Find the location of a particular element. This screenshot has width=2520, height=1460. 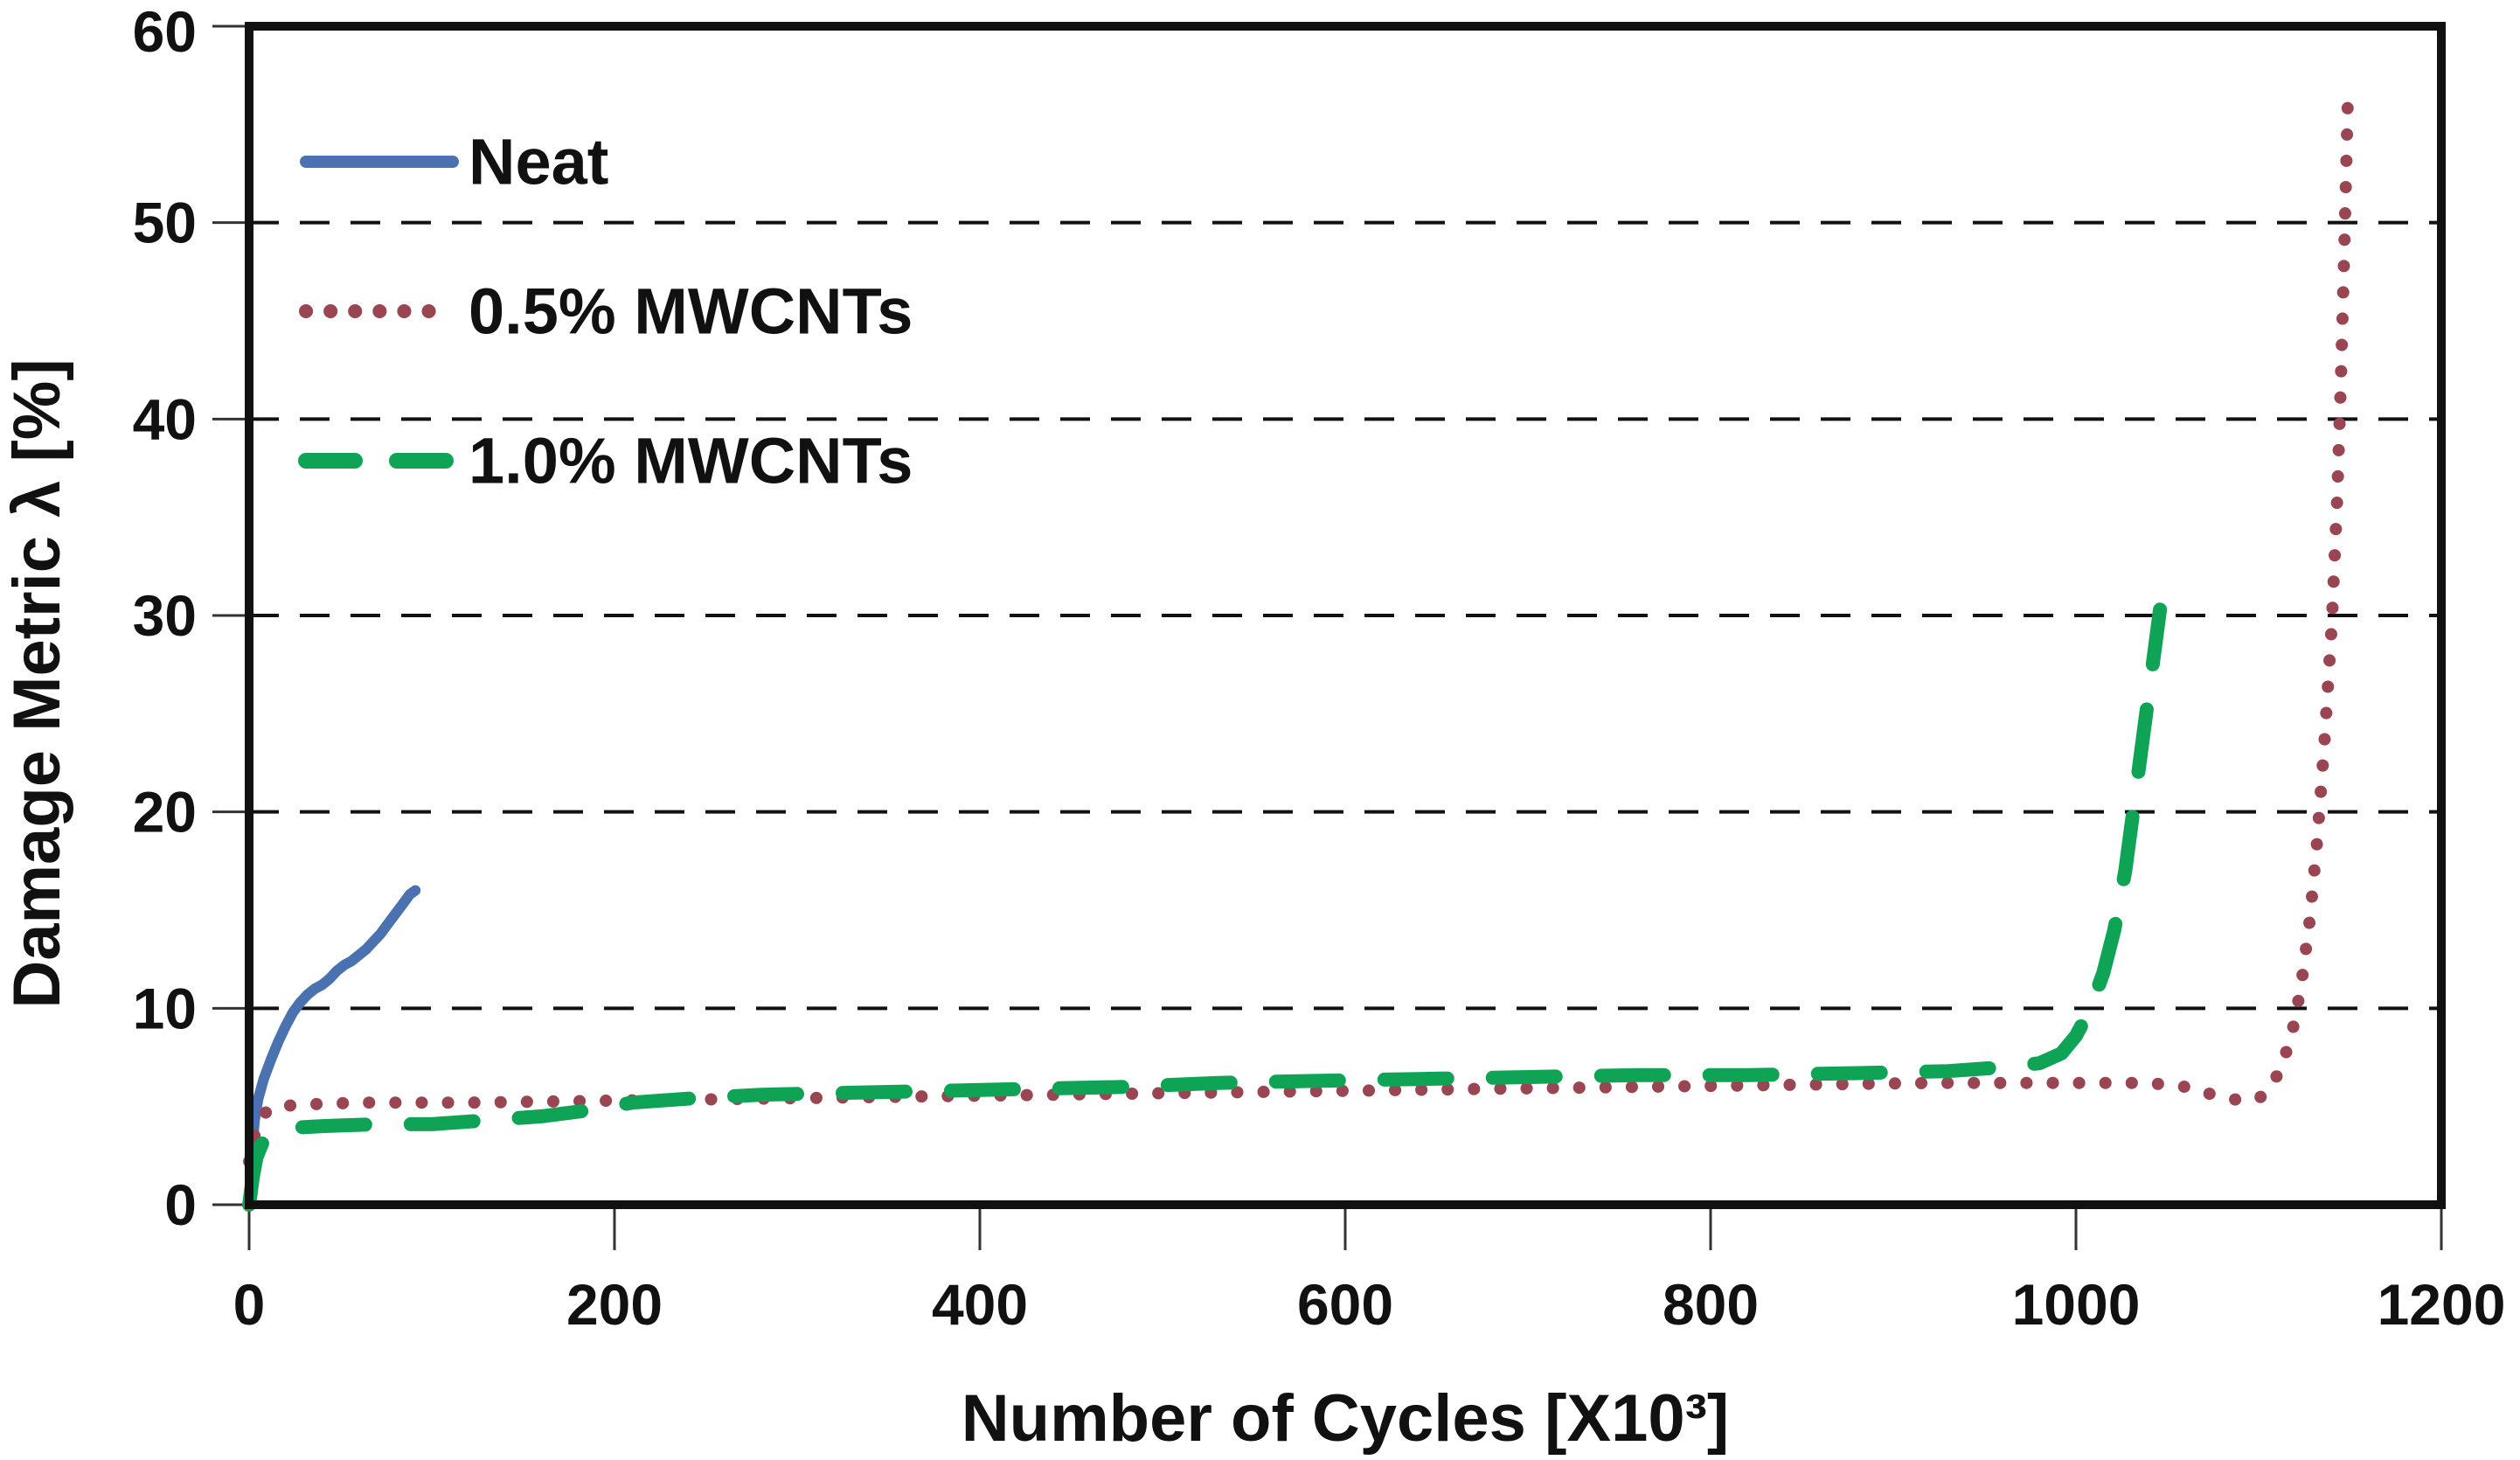

legend-label: 1.0% MWCNTs is located at coordinates (691, 461).